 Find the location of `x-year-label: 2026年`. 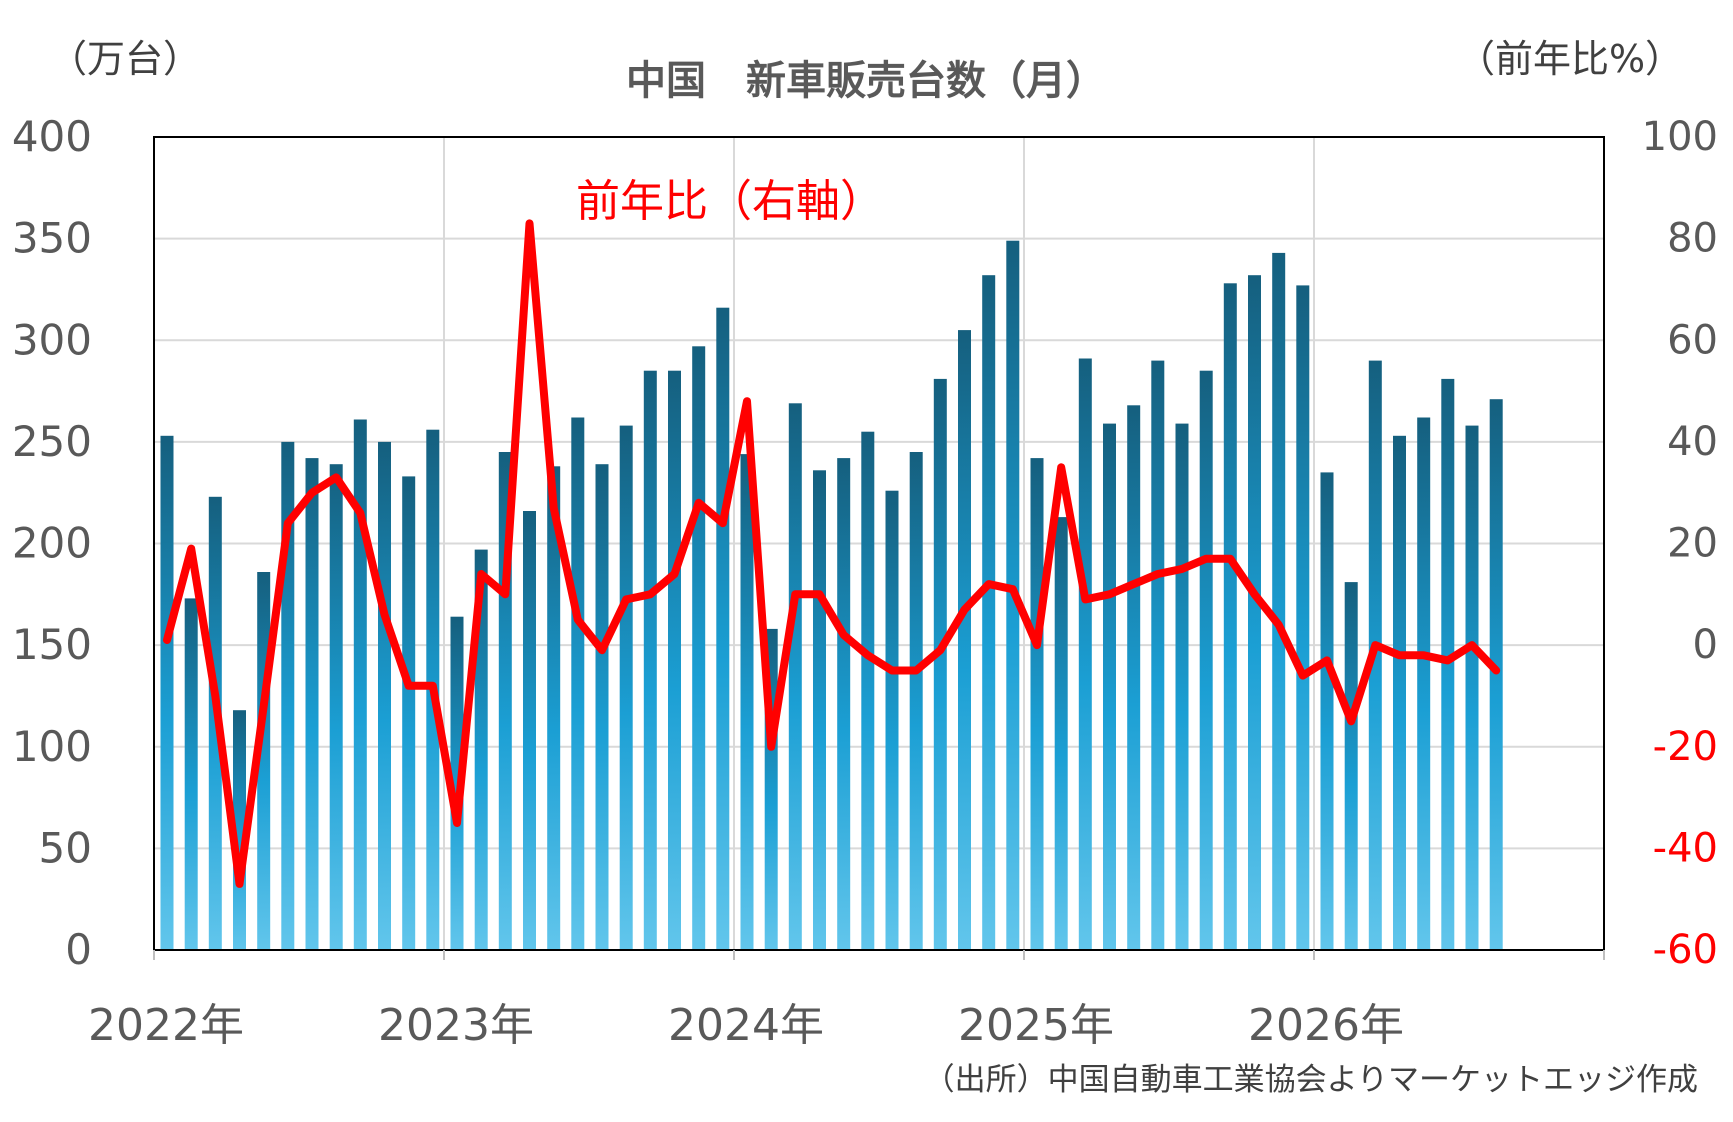

x-year-label: 2026年 is located at coordinates (1326, 1025).